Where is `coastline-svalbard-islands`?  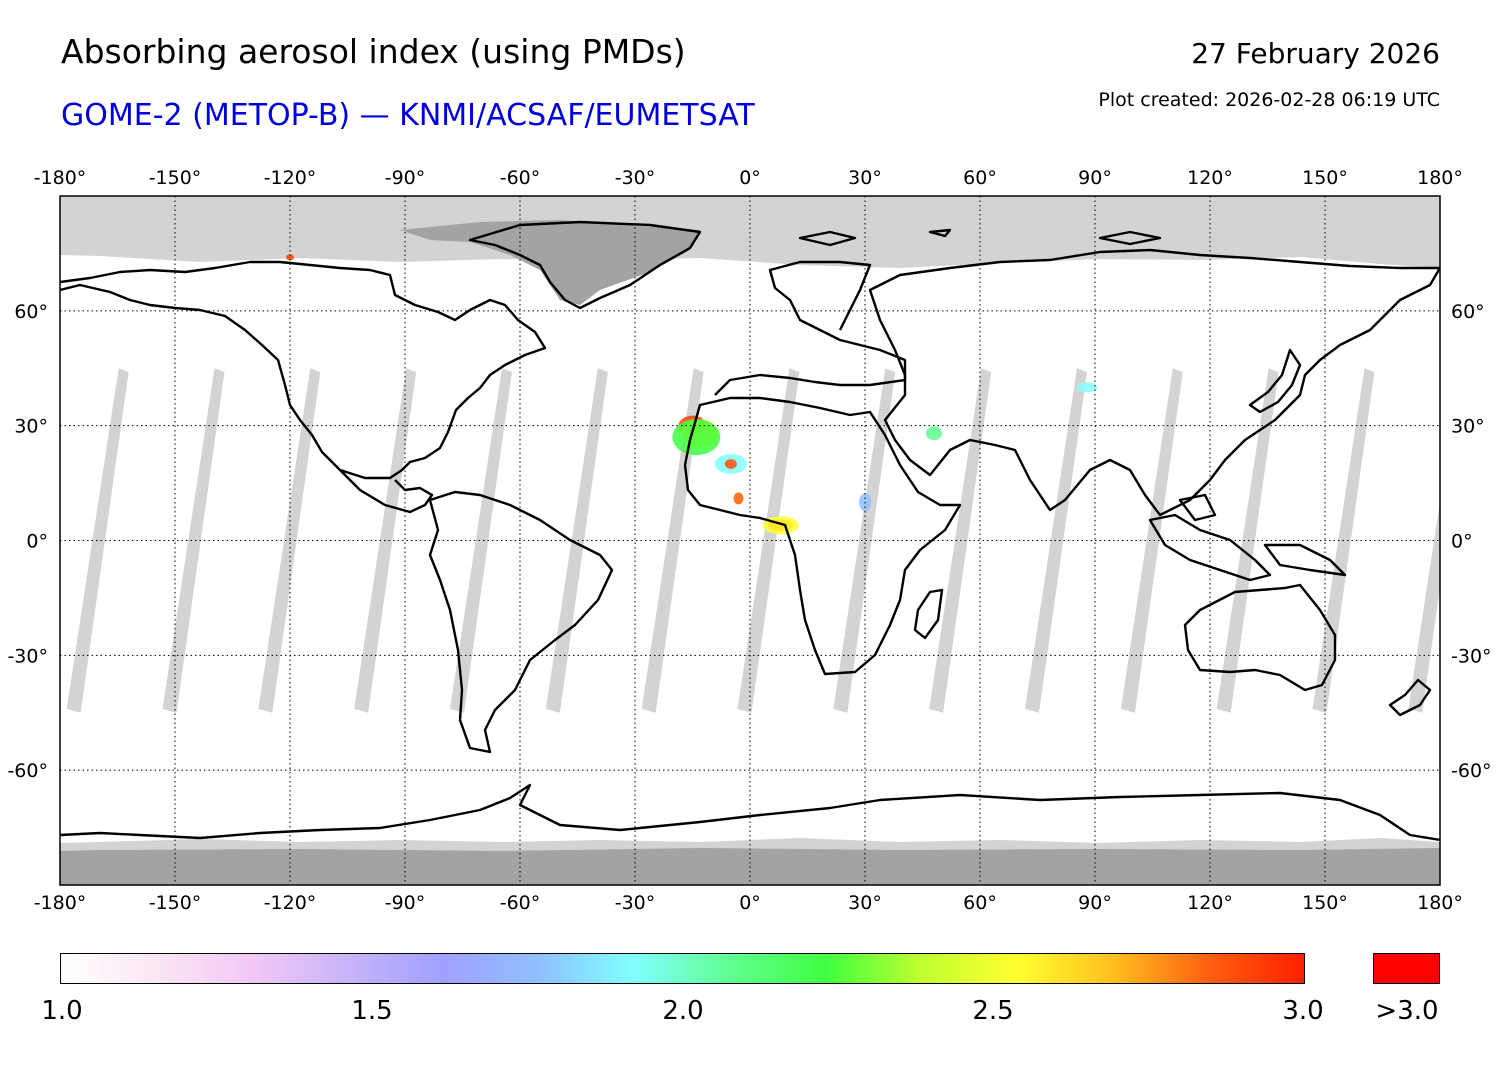 coastline-svalbard-islands is located at coordinates (980, 237).